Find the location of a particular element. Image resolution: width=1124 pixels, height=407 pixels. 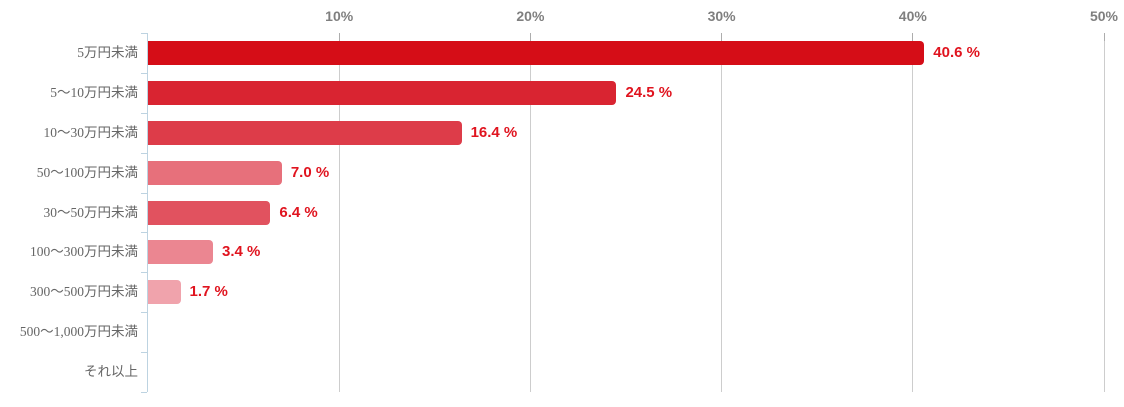

bar-value-label: 1.7 % is located at coordinates (208, 292).